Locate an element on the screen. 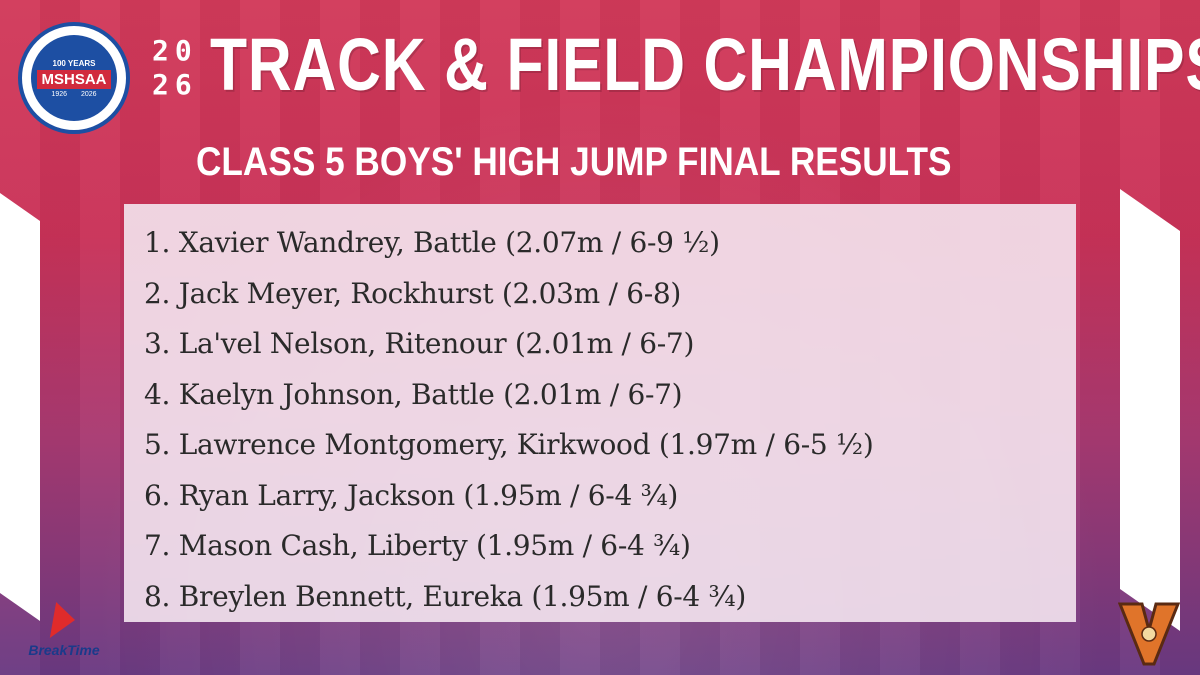 The height and width of the screenshot is (675, 1200). breaktime-logo: BreakTime is located at coordinates (64, 632).